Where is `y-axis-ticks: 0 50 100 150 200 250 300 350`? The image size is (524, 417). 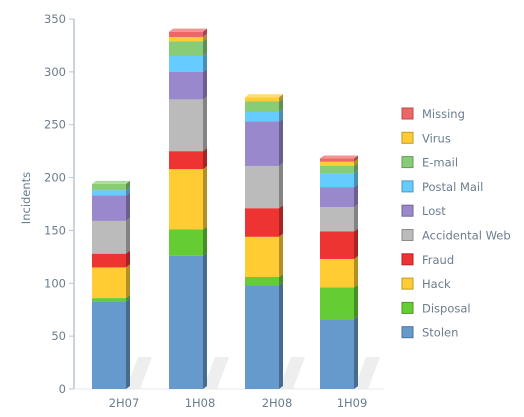 y-axis-ticks: 0 50 100 150 200 250 300 350 is located at coordinates (59, 204).